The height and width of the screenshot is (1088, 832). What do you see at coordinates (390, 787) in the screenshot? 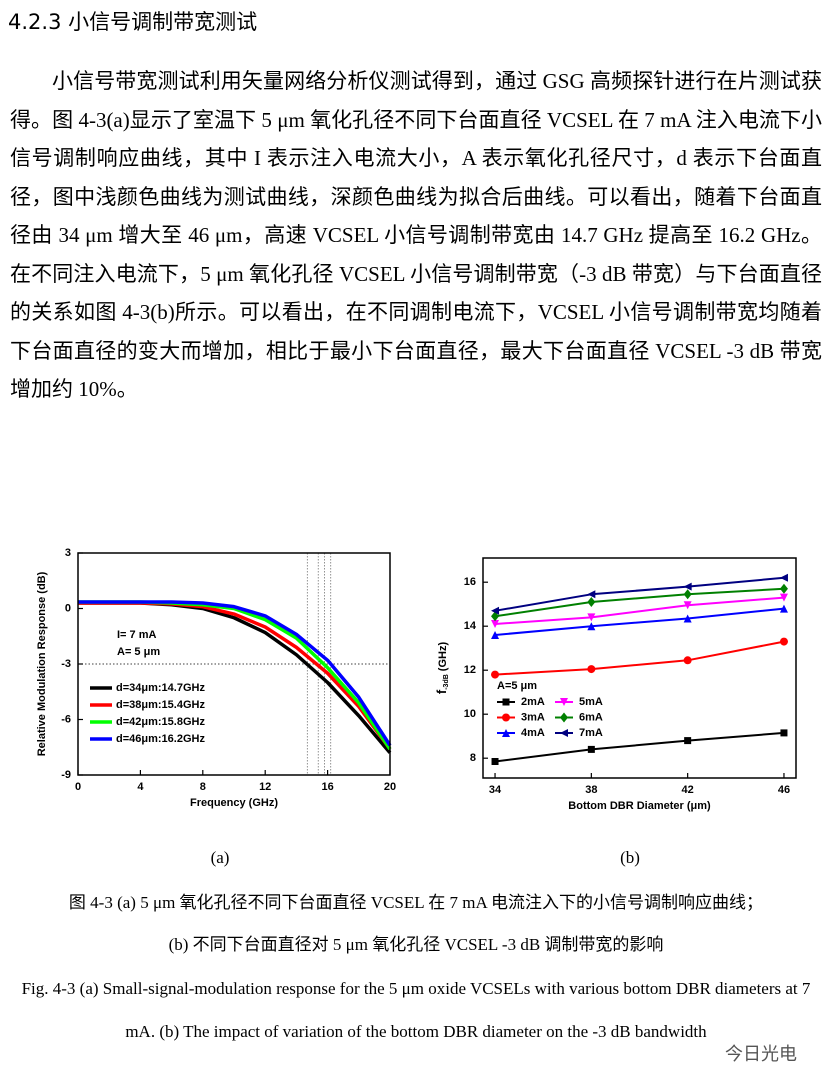
I see `x-tick-label: 20` at bounding box center [390, 787].